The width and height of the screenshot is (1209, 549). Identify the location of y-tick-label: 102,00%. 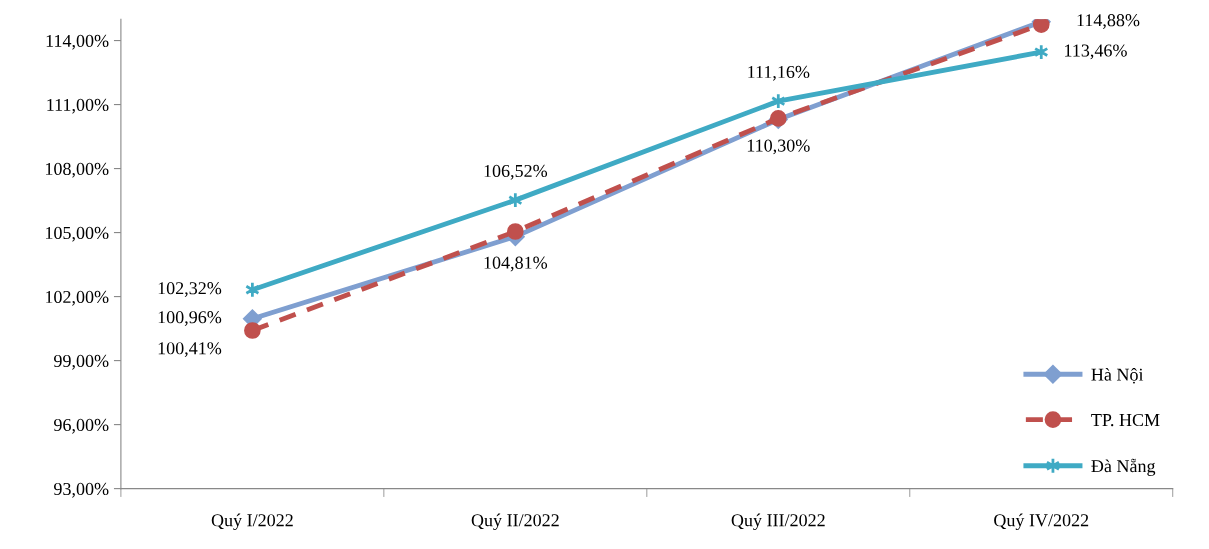
(77, 298).